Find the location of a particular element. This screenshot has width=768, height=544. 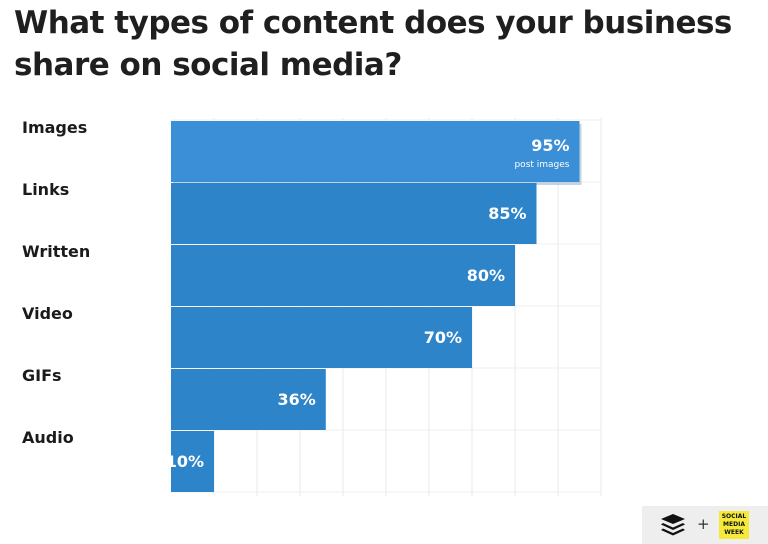

value-label: 10% is located at coordinates (185, 461).